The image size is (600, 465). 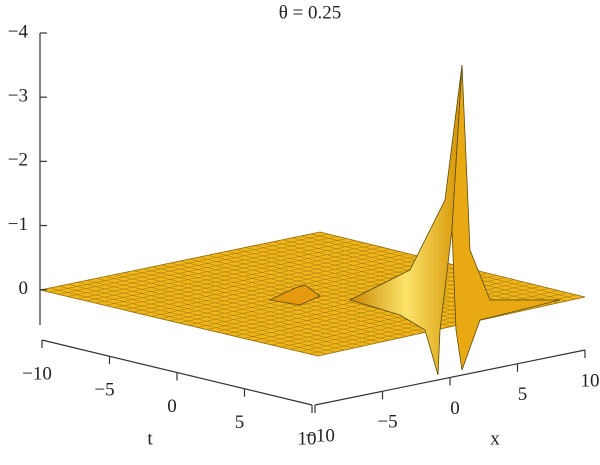 What do you see at coordinates (310, 12) in the screenshot?
I see `chart-title: θ = 0.25` at bounding box center [310, 12].